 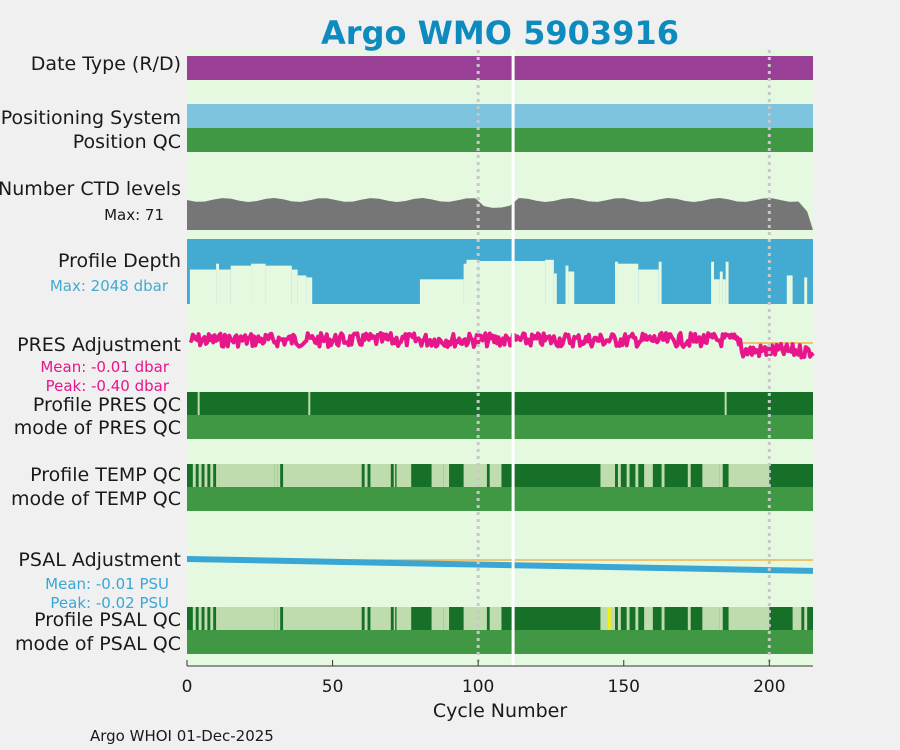 I want to click on label-psal-mean: Mean: -0.01 PSU, so click(x=107, y=584).